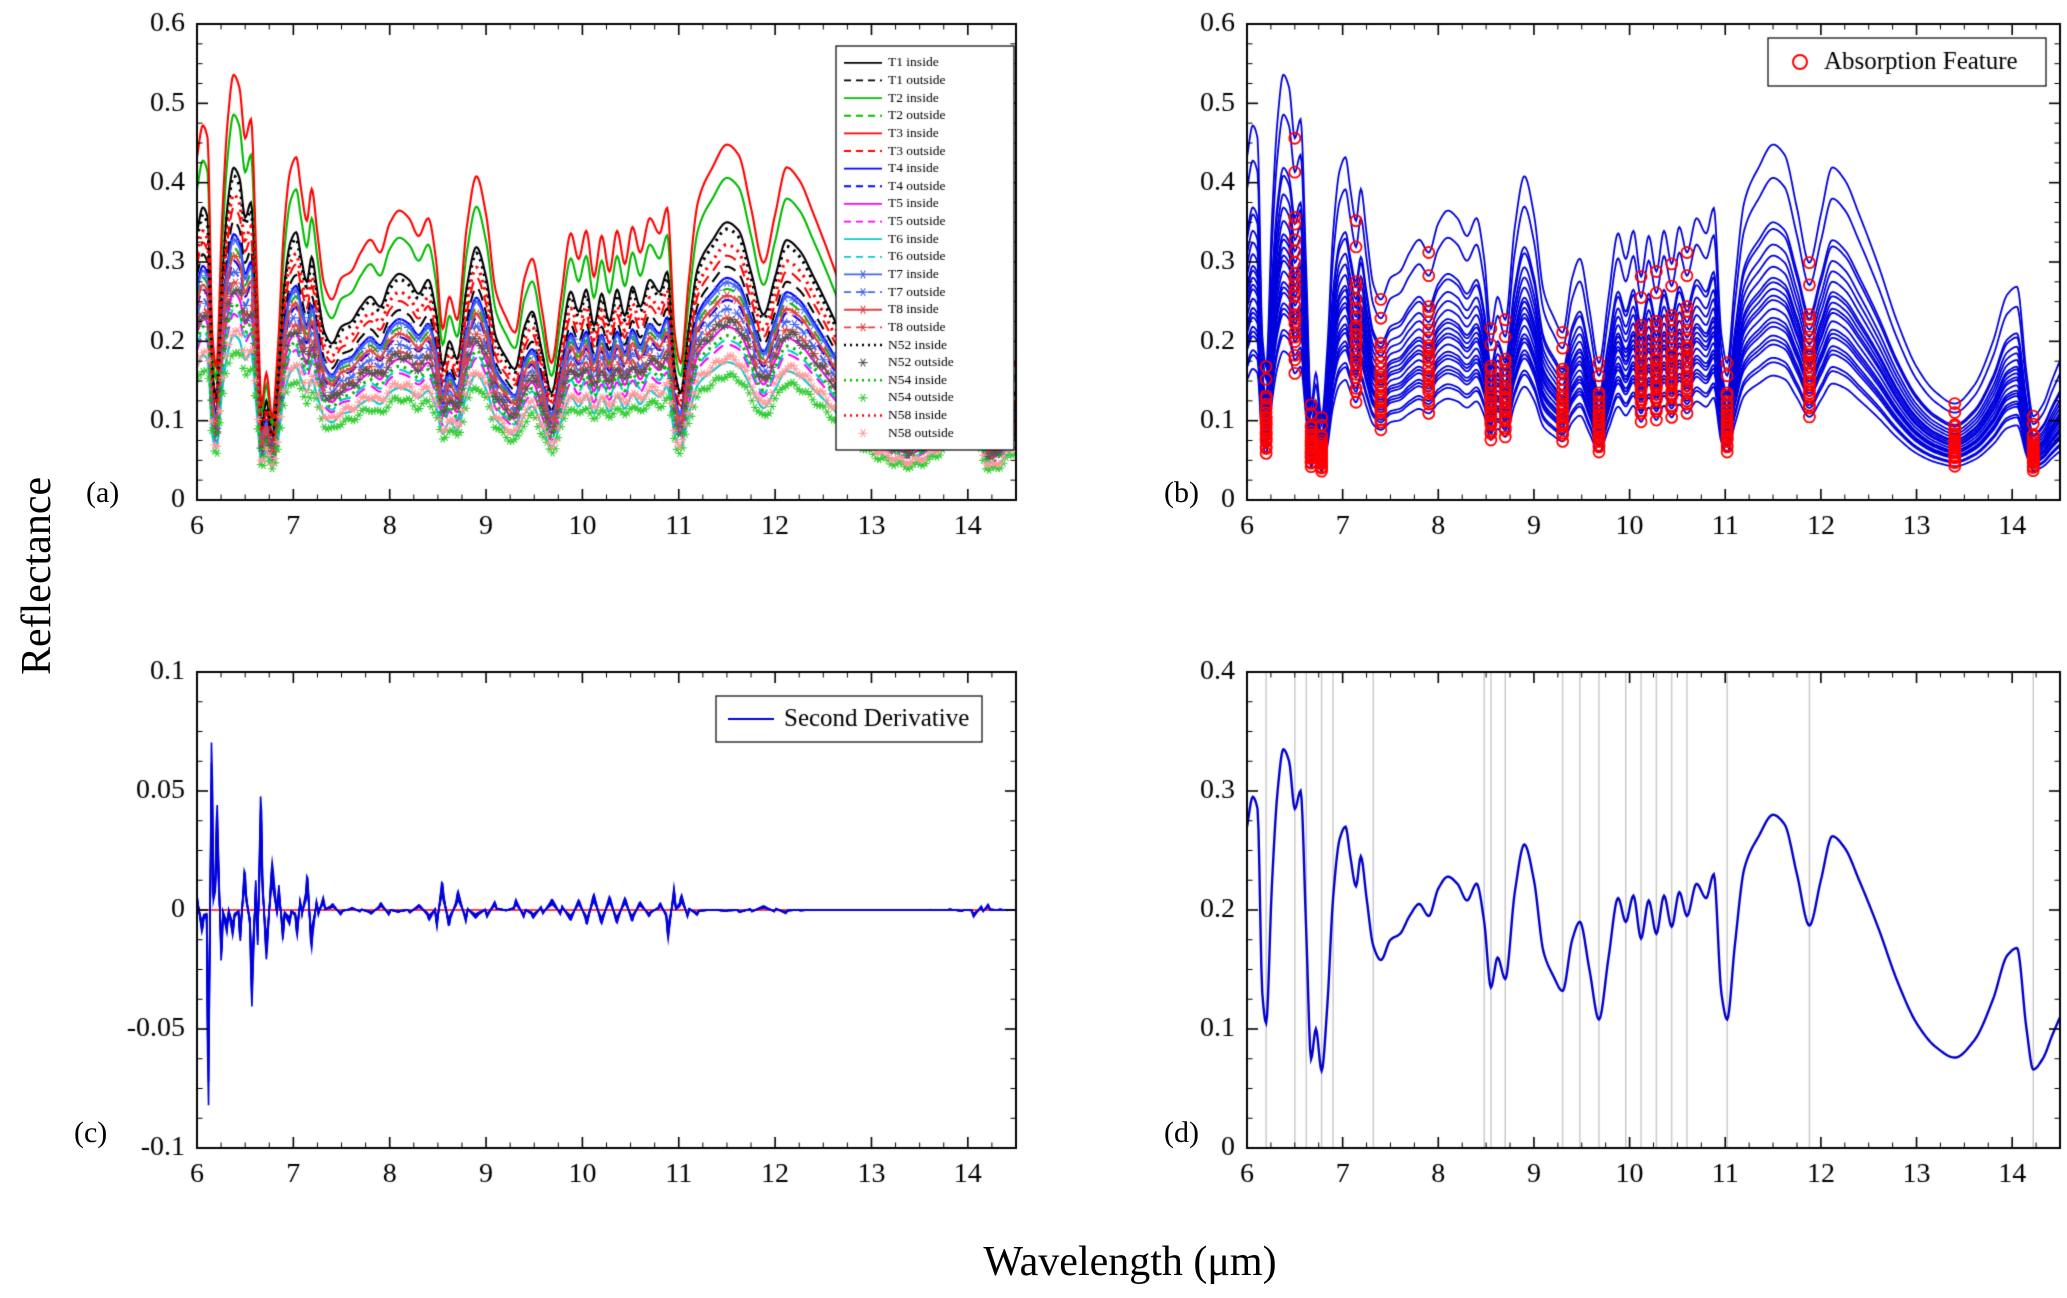 The width and height of the screenshot is (2067, 1298). What do you see at coordinates (1181, 1132) in the screenshot?
I see `panel-label-d: (d)` at bounding box center [1181, 1132].